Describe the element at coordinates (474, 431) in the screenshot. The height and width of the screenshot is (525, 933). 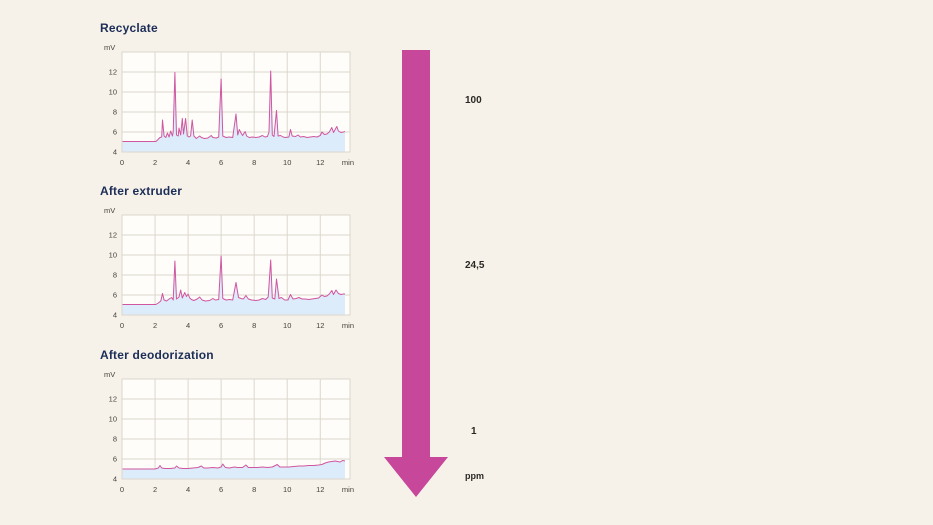
I see `concentration-value-bottom: 1` at that location.